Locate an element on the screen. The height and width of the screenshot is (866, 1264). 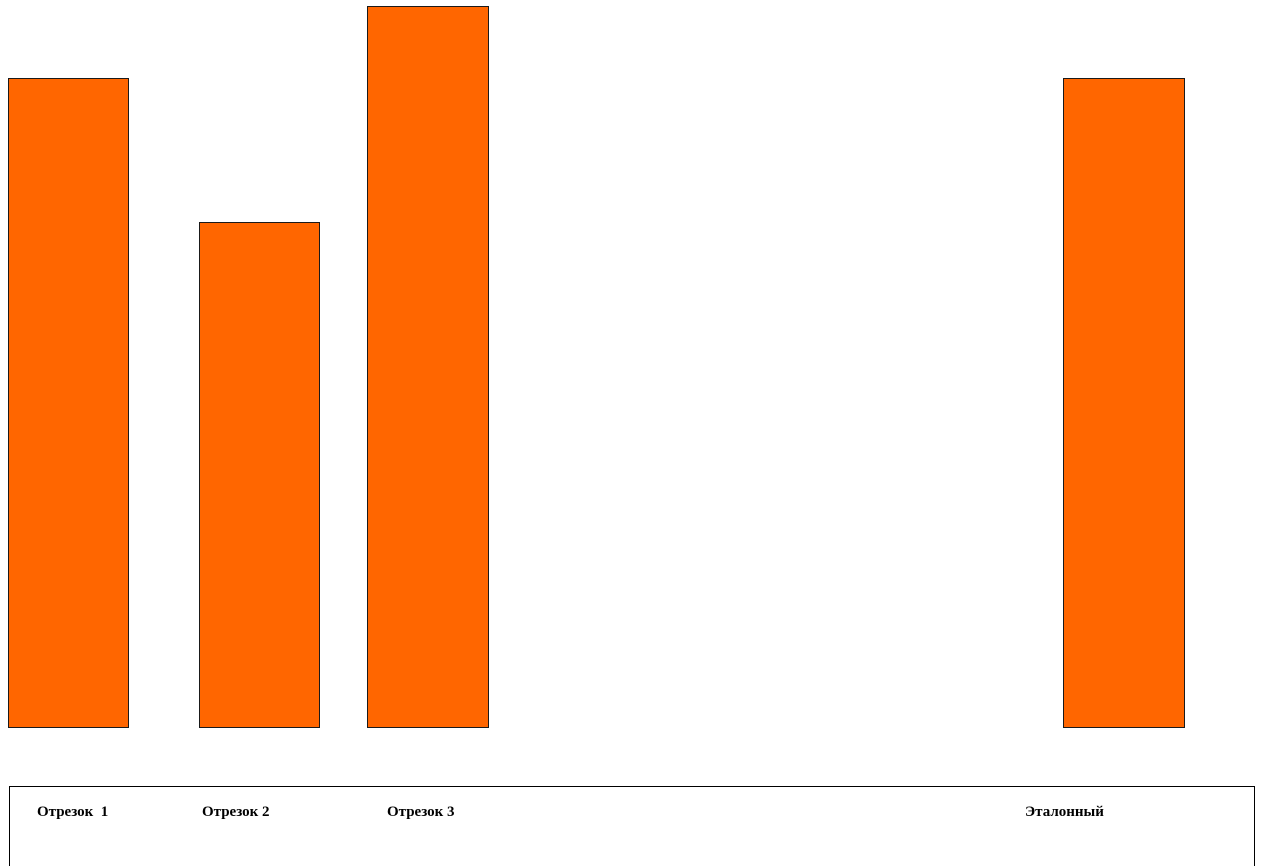
segment-2-label: Отрезок 2 is located at coordinates (236, 812).